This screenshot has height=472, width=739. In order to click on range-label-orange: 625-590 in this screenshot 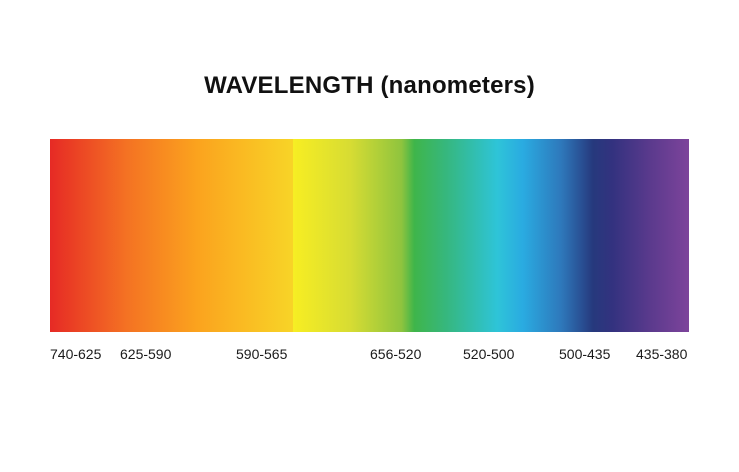, I will do `click(146, 354)`.